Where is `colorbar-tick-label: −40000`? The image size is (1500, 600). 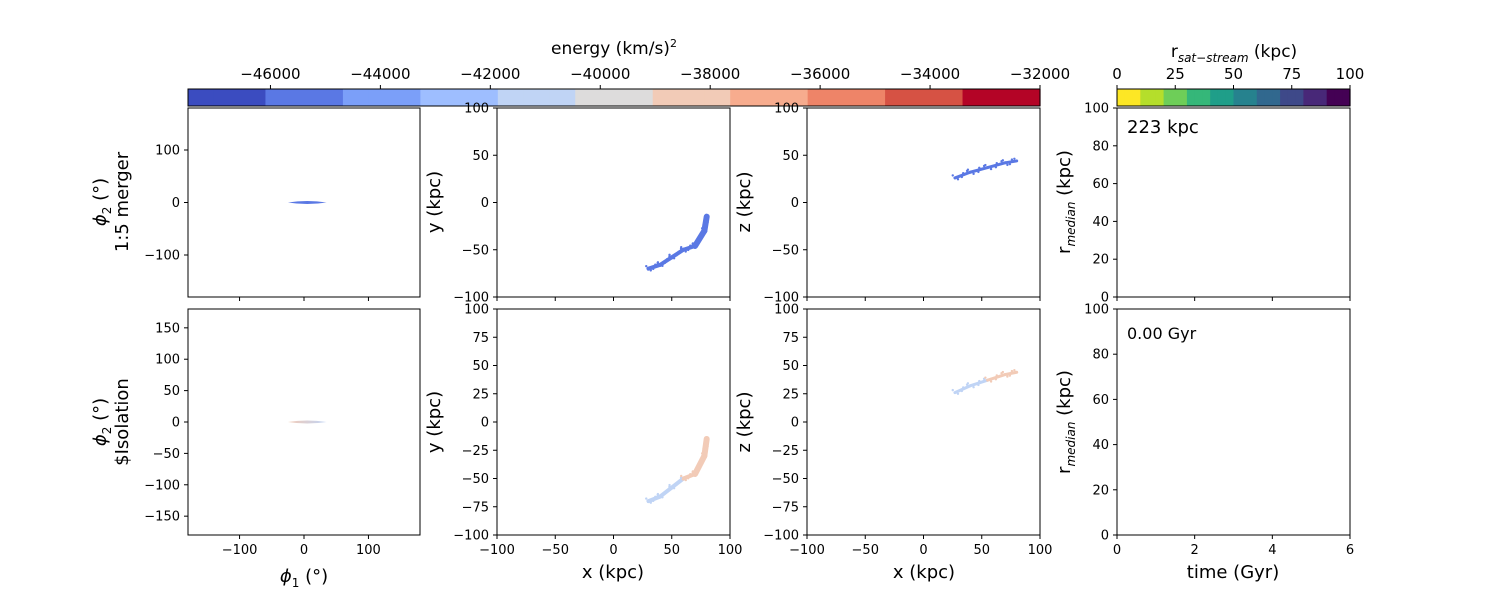 colorbar-tick-label: −40000 is located at coordinates (600, 74).